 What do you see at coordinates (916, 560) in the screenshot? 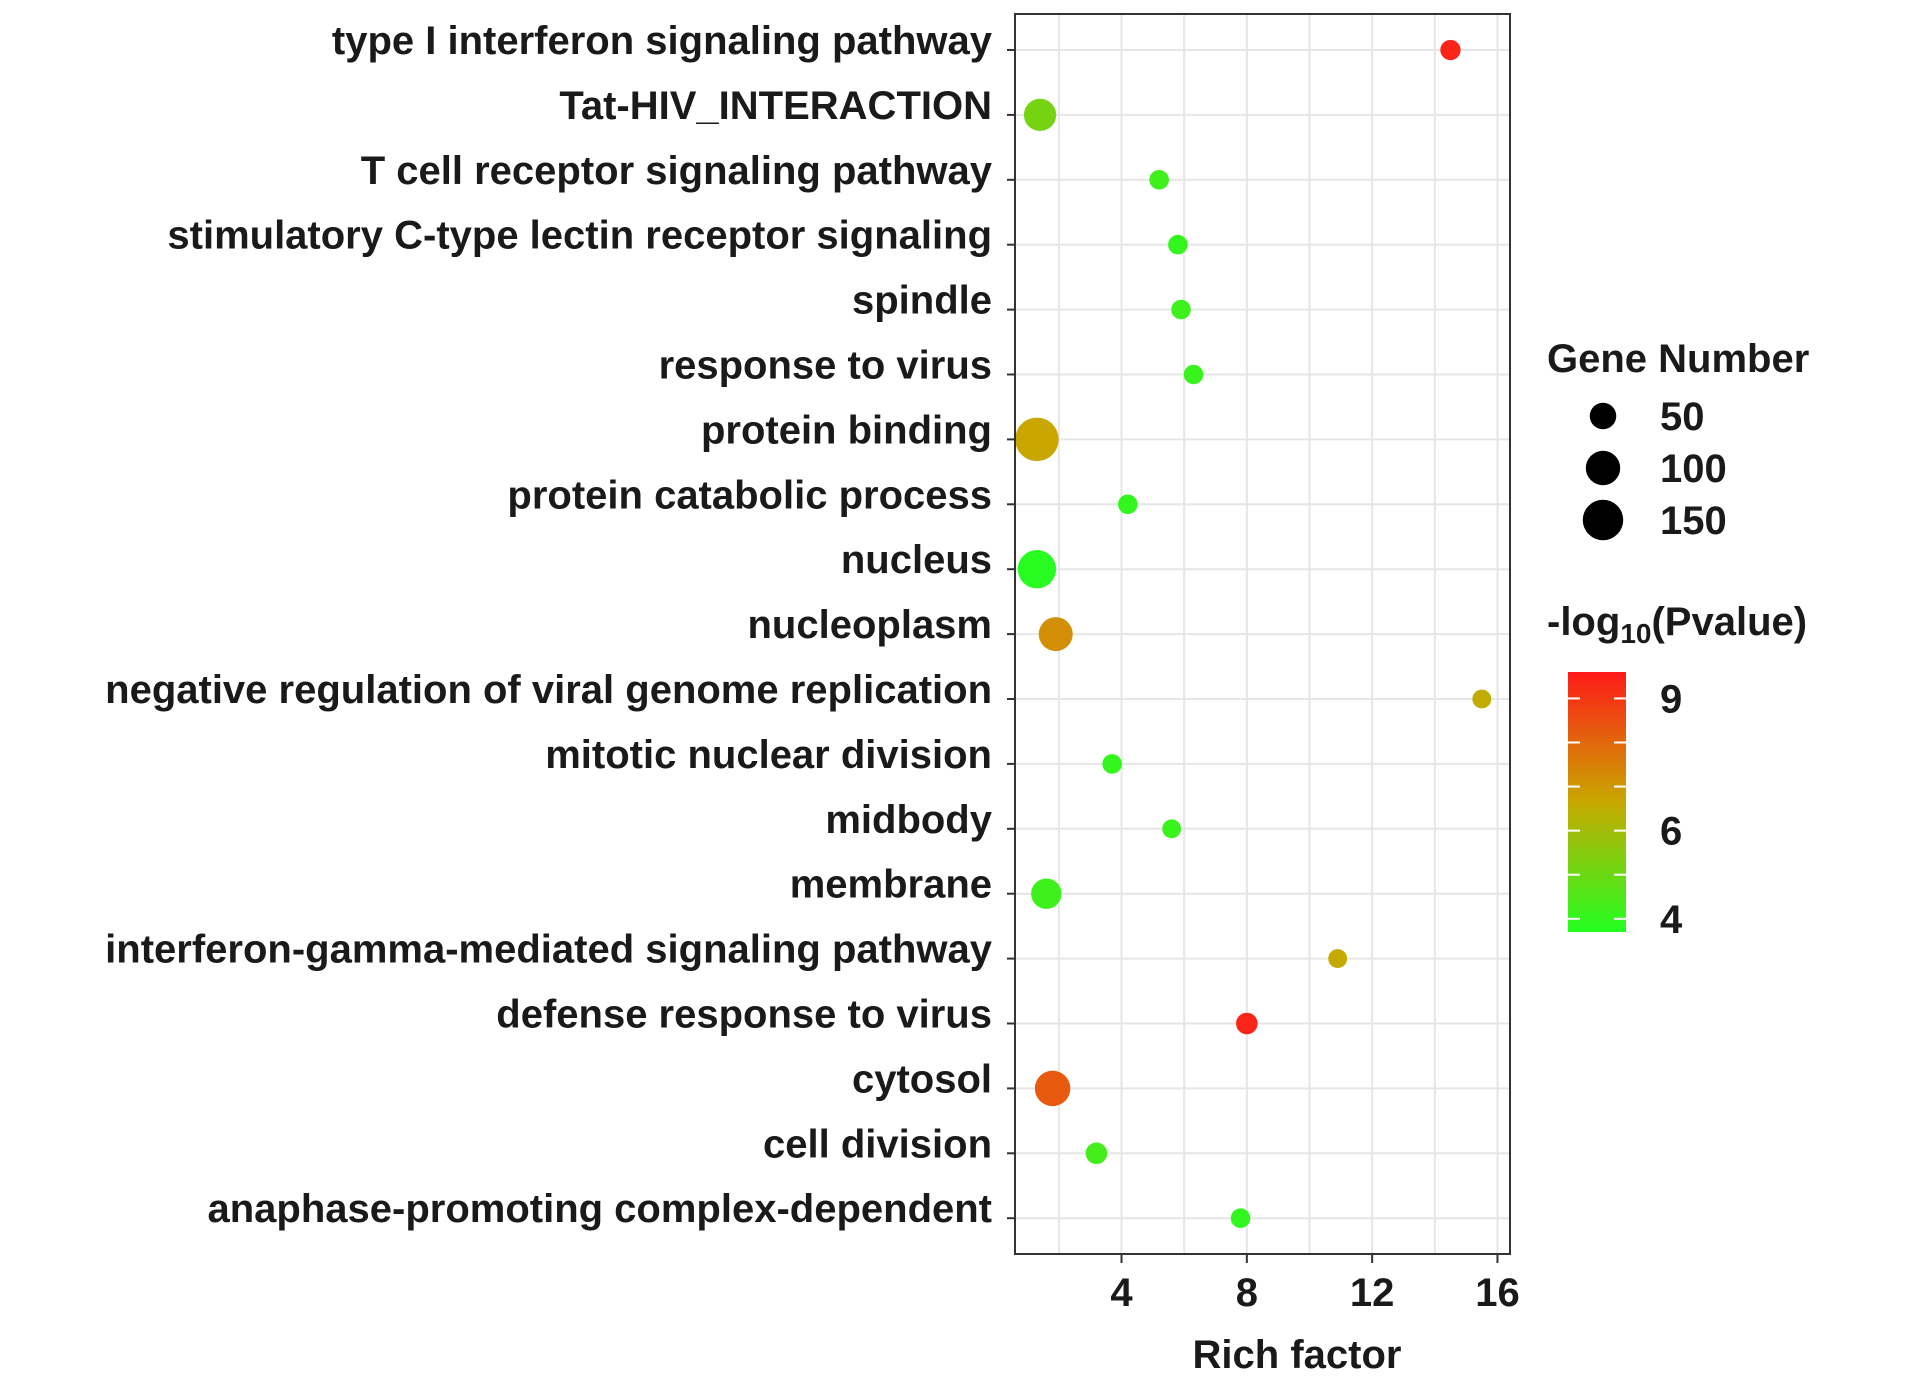
I see `y-tick-label: nucleus` at bounding box center [916, 560].